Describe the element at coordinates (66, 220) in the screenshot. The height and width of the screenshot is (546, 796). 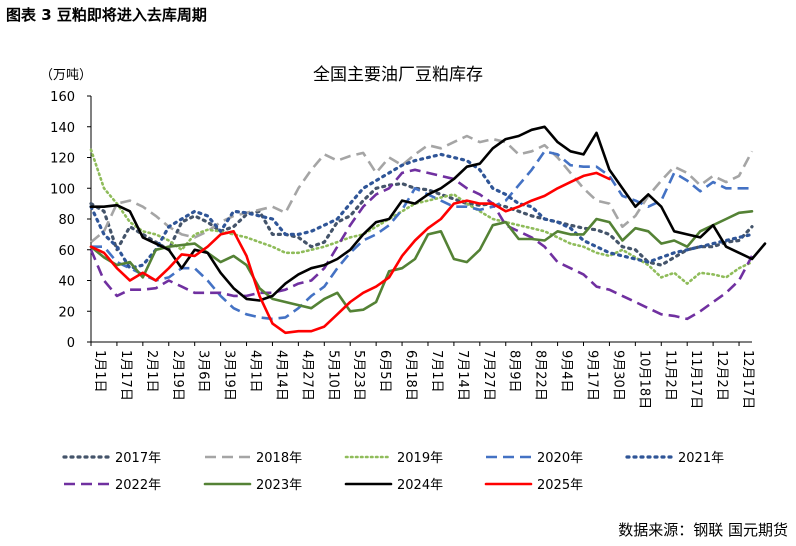
I see `y-tick-label: 80` at that location.